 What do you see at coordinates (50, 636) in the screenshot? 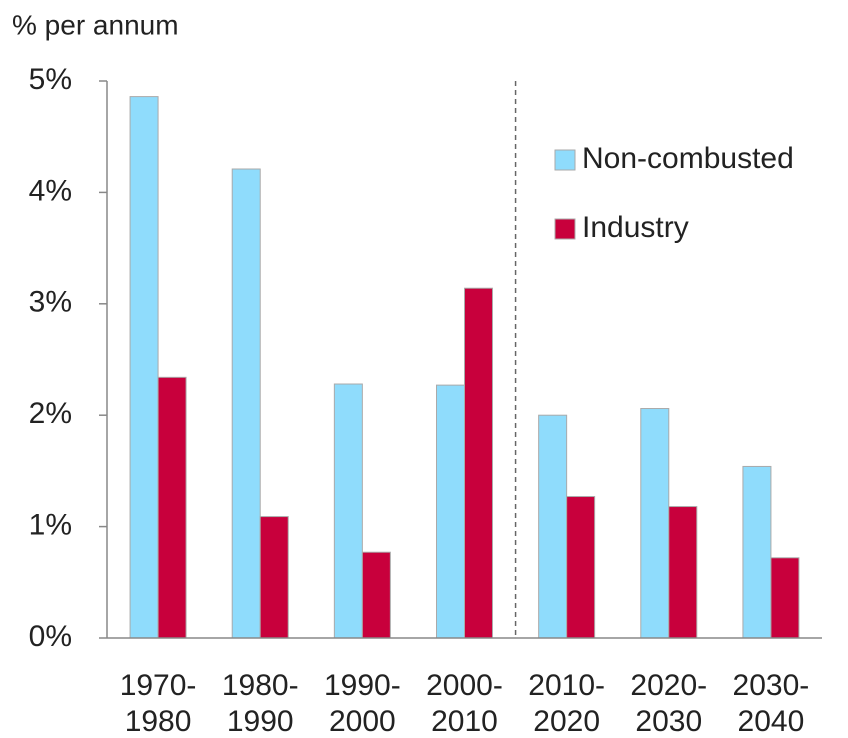
I see `y-tick-label: 0%` at bounding box center [50, 636].